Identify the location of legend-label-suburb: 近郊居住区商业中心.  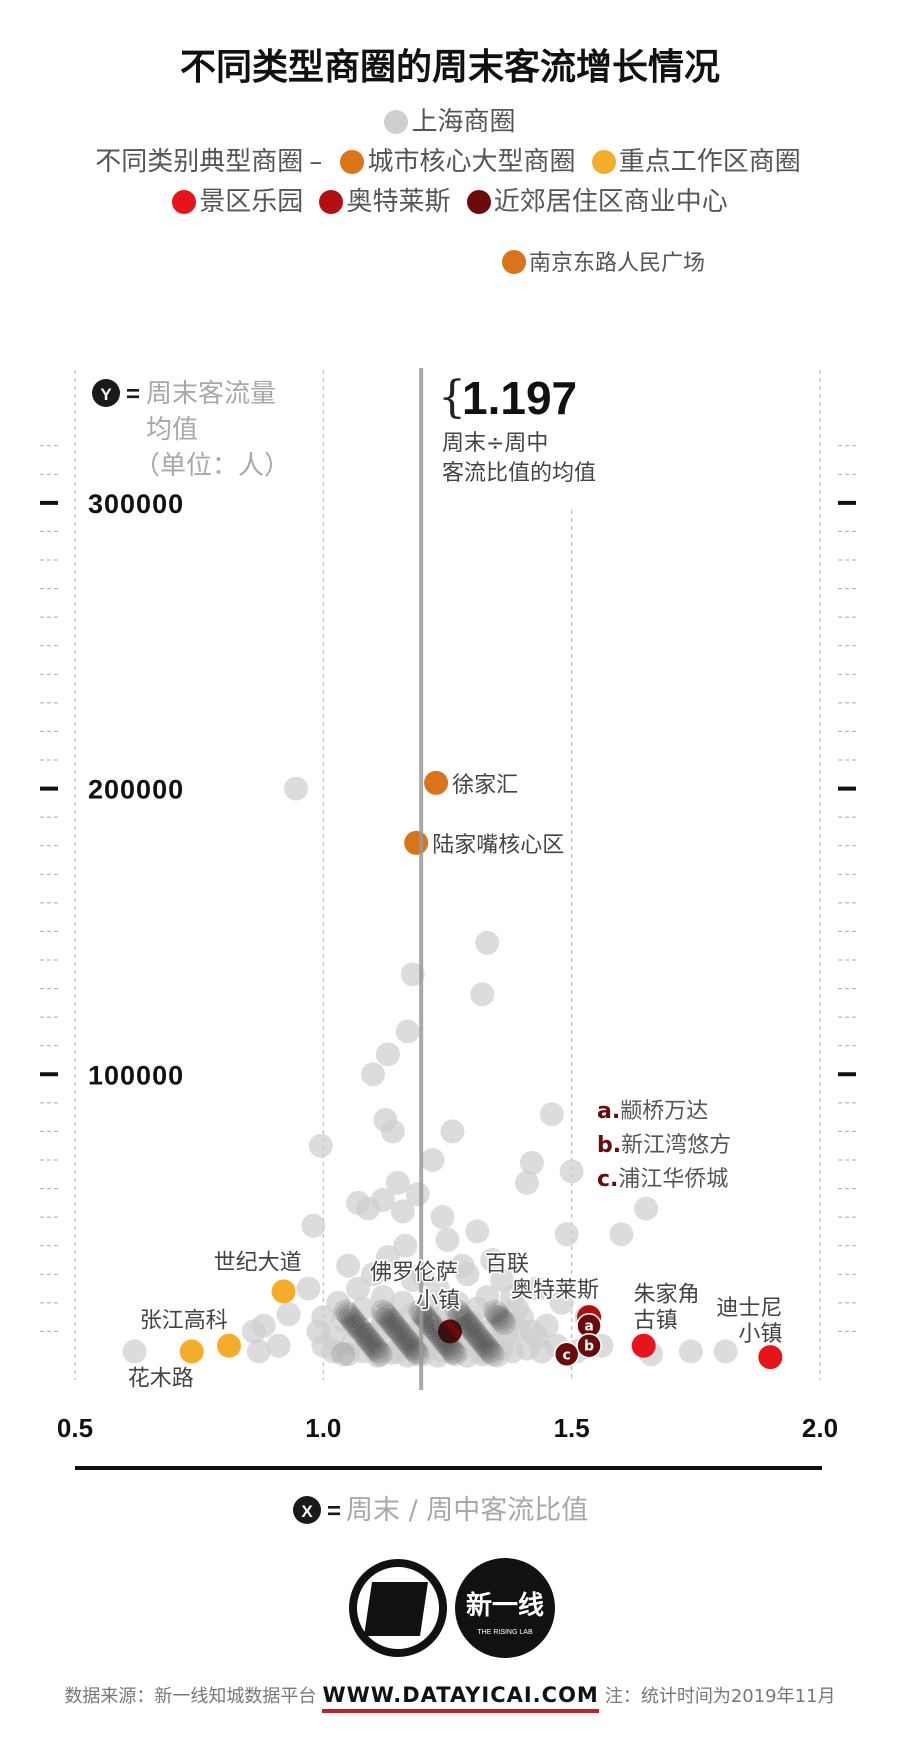
(610, 202).